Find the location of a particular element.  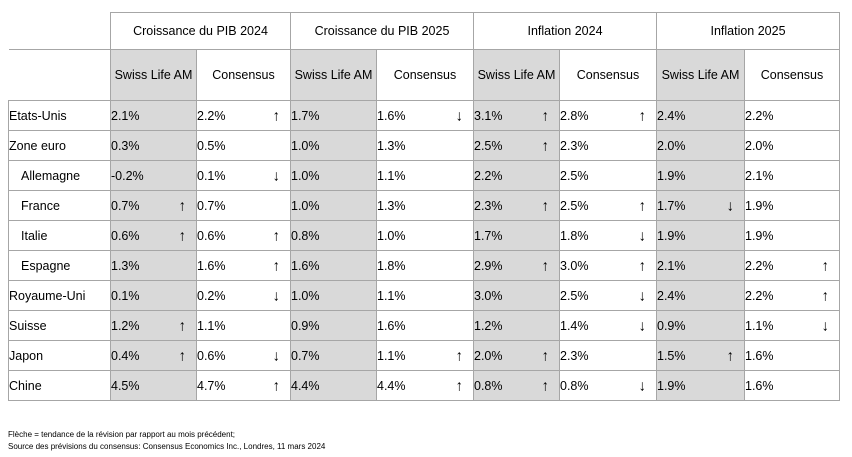

swisslife-value-cell: 2.5% ↑ is located at coordinates (516, 145).